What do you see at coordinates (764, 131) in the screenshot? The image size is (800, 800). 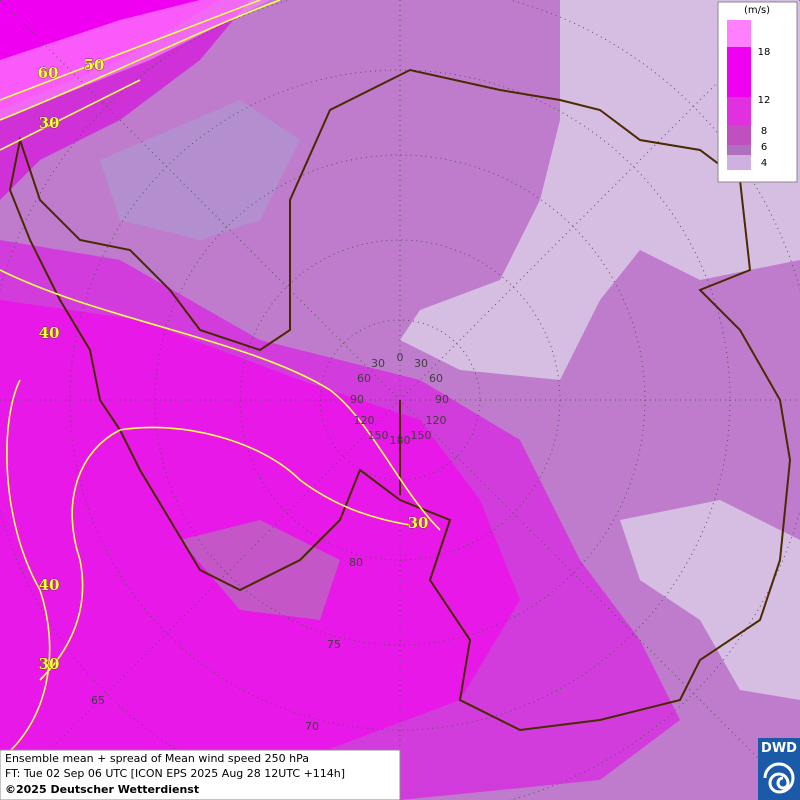 I see `legend-tick: 8` at bounding box center [764, 131].